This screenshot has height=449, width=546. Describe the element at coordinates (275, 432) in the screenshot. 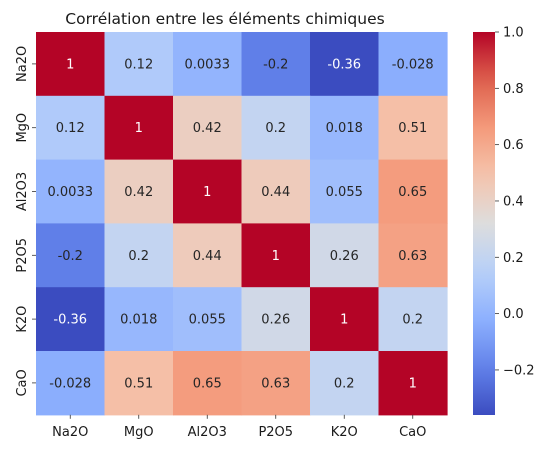

I see `x-tick-label: P2O5` at that location.